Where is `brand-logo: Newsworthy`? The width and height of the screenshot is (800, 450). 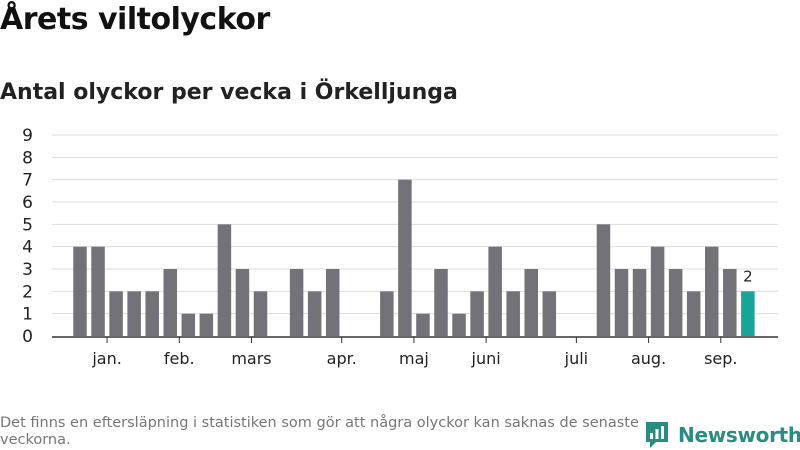
brand-logo: Newsworthy is located at coordinates (722, 435).